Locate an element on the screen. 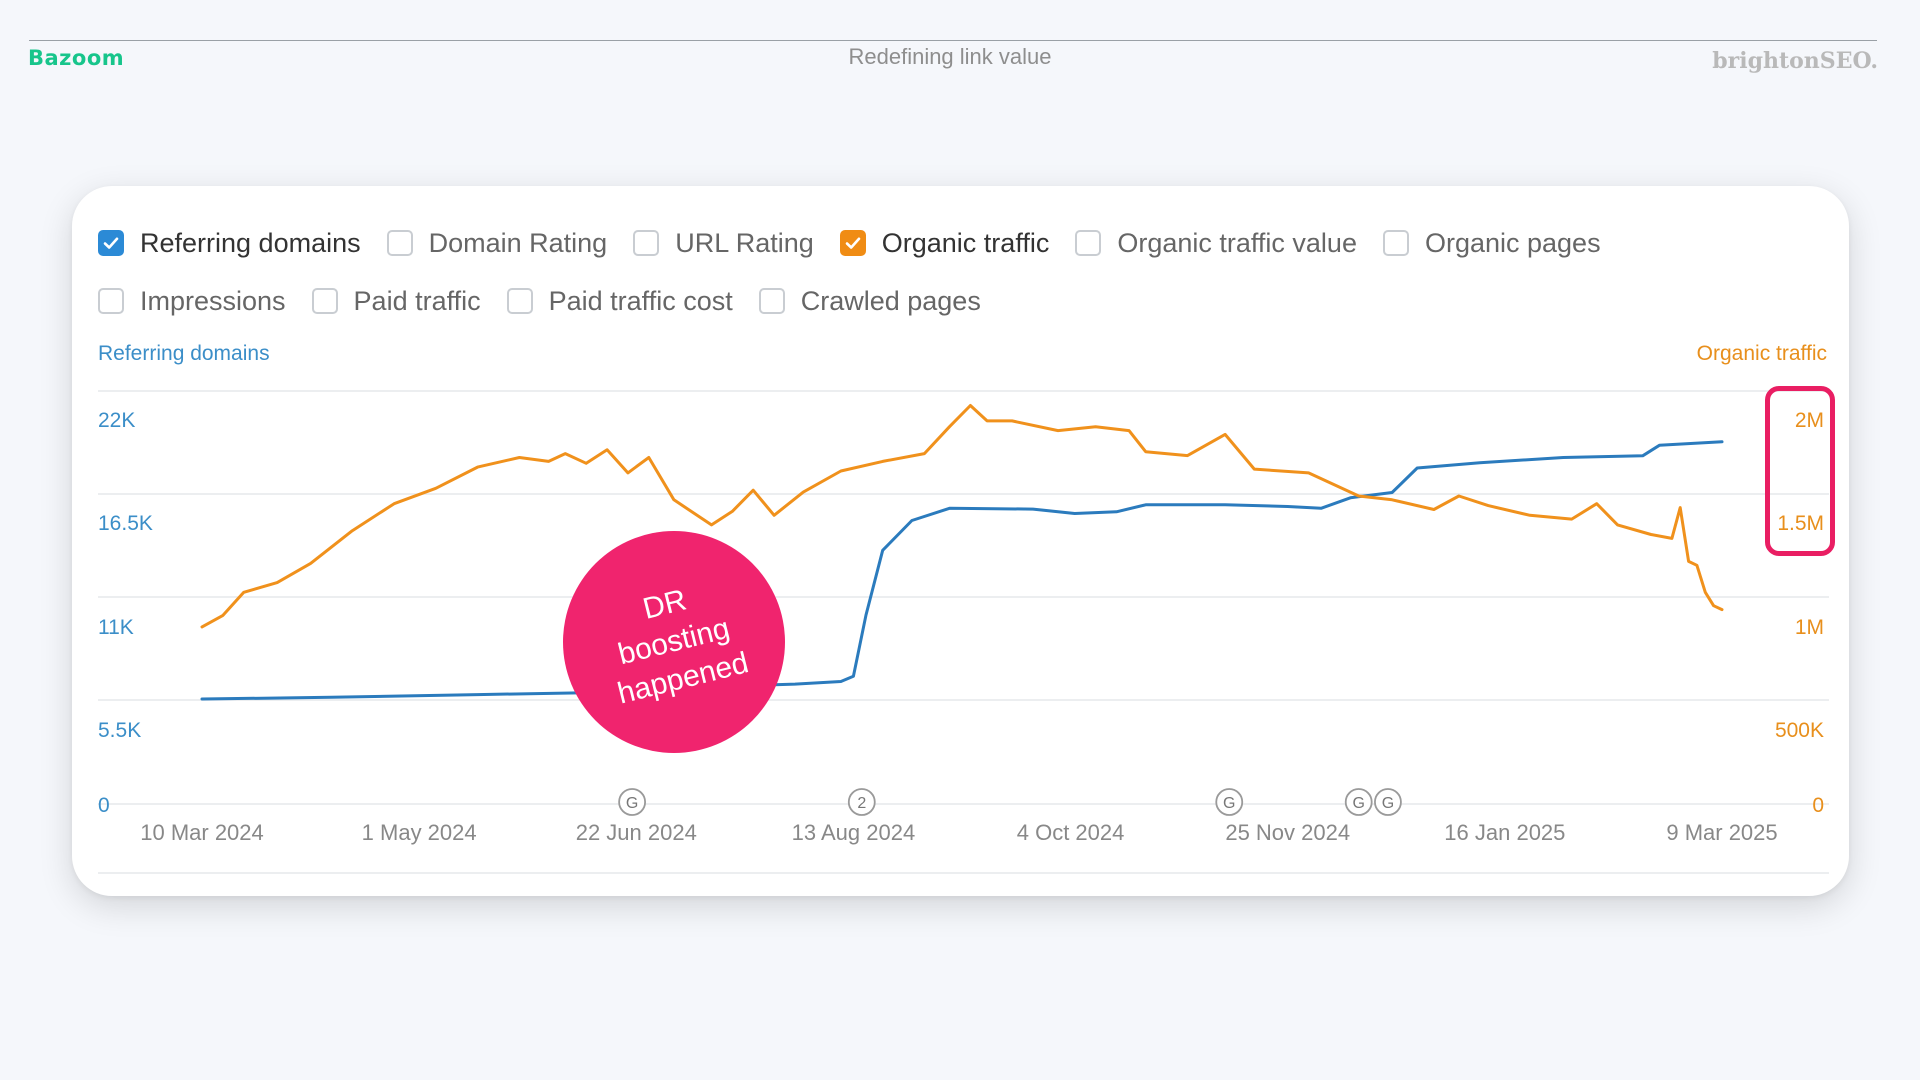 This screenshot has width=1920, height=1080. right-axis-title: Organic traffic is located at coordinates (1761, 353).